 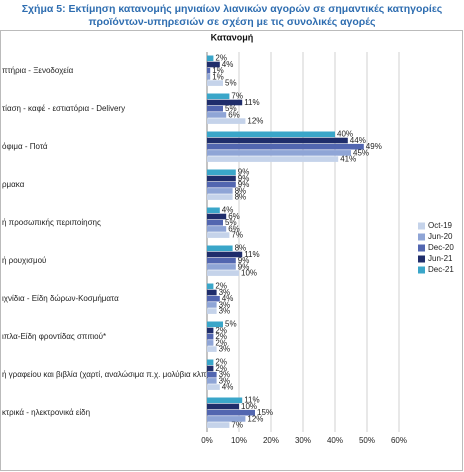 I want to click on y-tick-label: ρμακα, so click(x=13, y=184).